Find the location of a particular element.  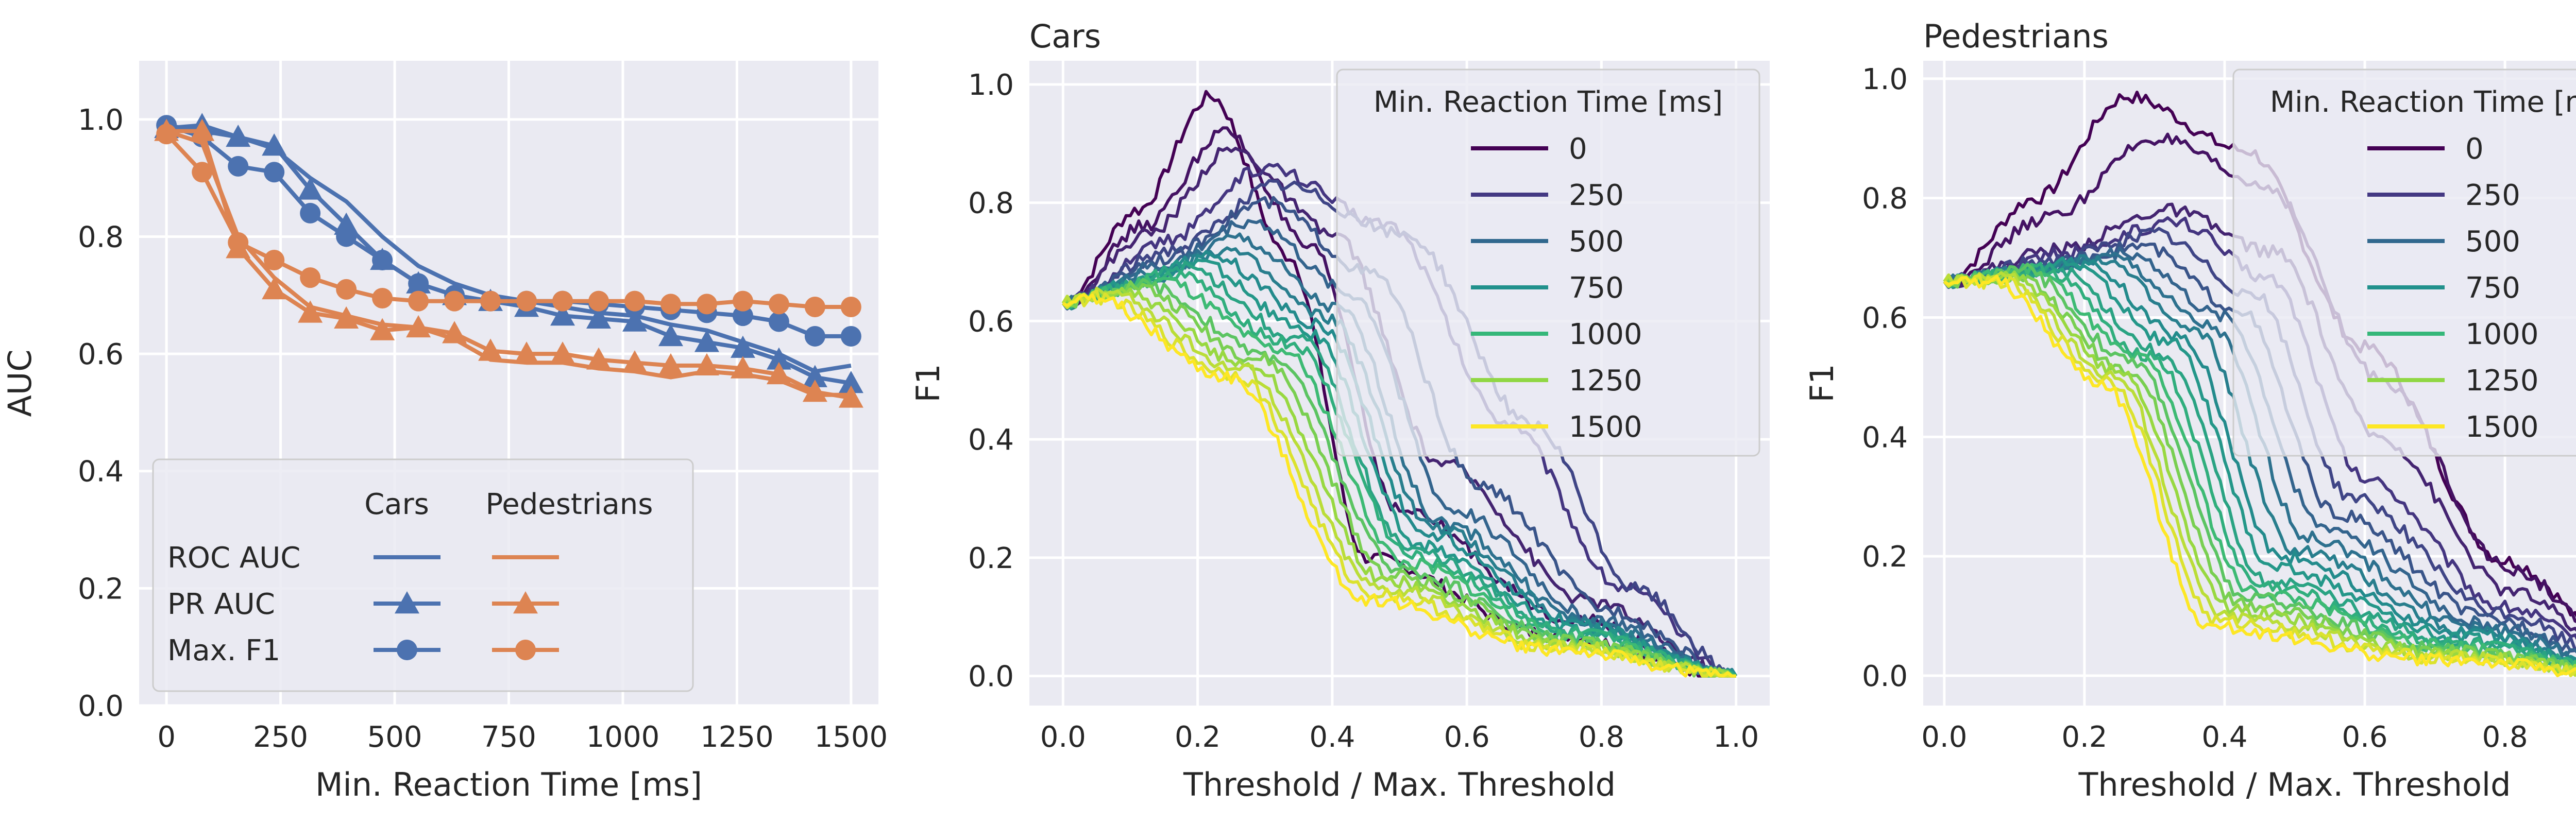

y-tick-label: 1.0 is located at coordinates (101, 121).